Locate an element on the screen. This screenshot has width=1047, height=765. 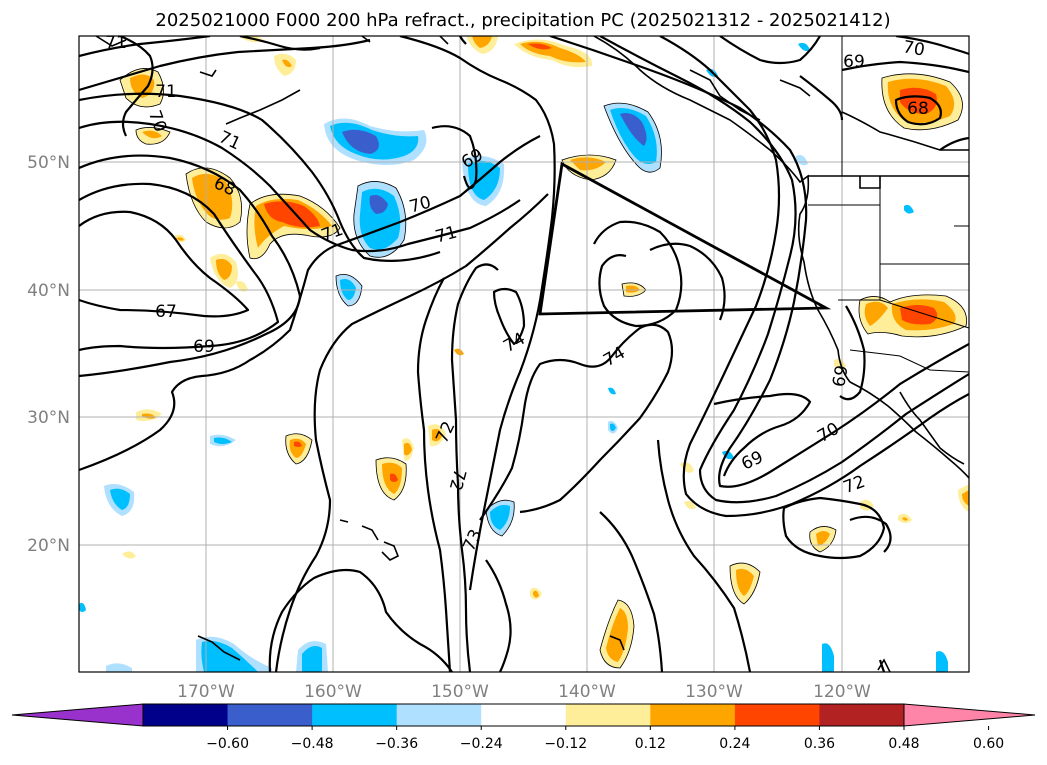
contour-label: 68 is located at coordinates (918, 109).